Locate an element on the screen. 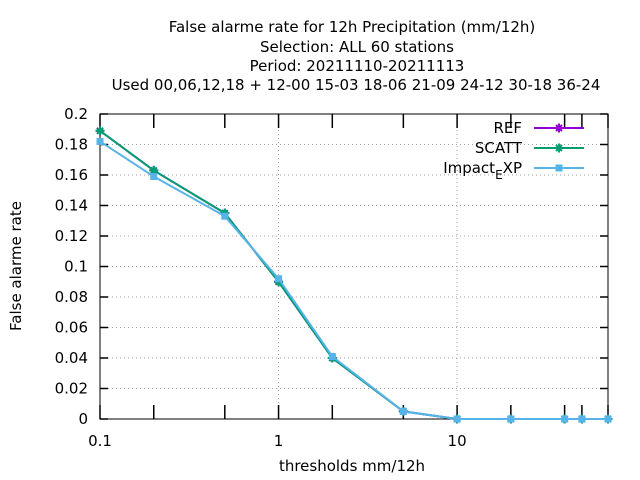 The width and height of the screenshot is (640, 480). title-line-2: Selection: ALL 60 stations is located at coordinates (357, 47).